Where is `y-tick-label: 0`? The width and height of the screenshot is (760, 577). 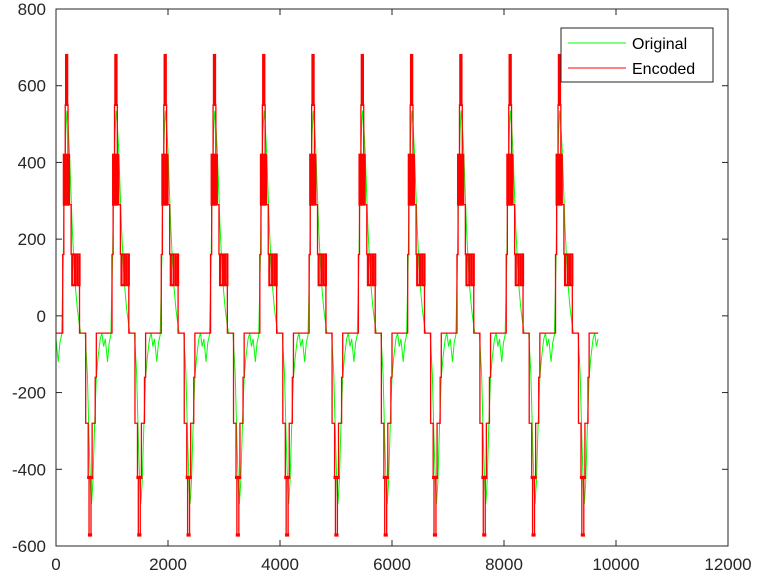
y-tick-label: 0 is located at coordinates (41, 316).